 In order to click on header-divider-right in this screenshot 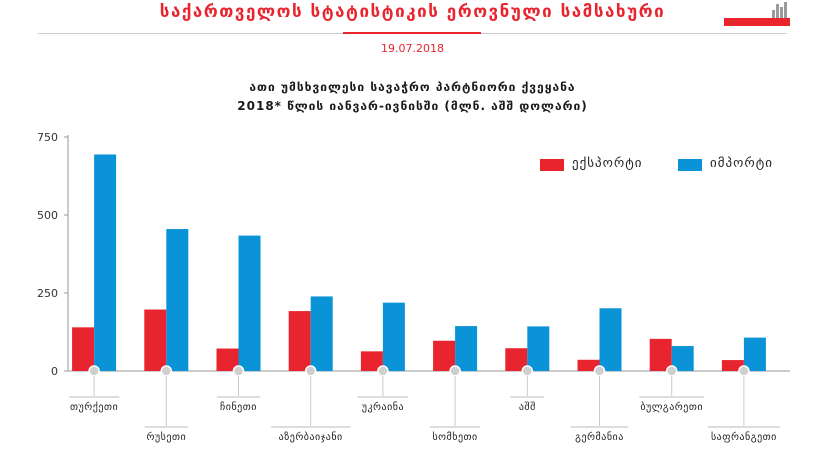, I will do `click(634, 33)`.